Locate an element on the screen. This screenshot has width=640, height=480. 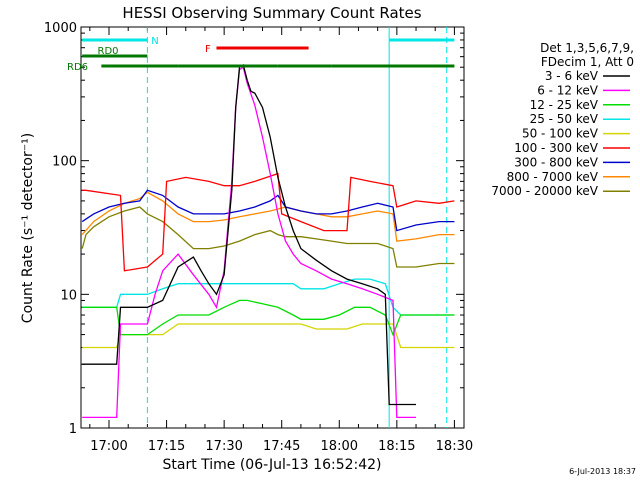
annotation-label: N is located at coordinates (154, 41).